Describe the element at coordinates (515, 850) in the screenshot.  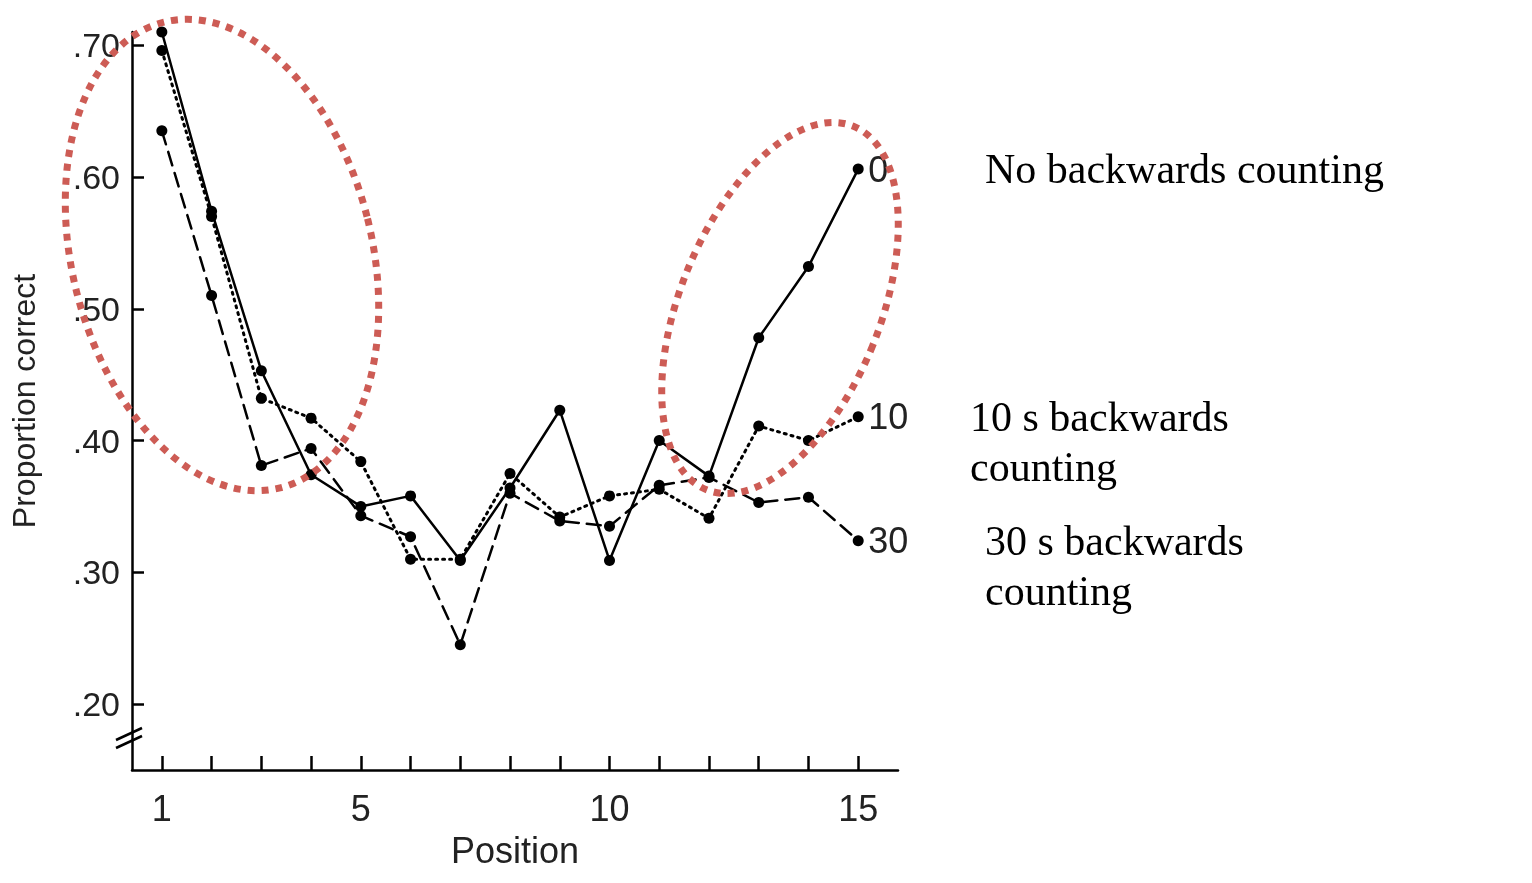
I see `x-axis-title: Position` at that location.